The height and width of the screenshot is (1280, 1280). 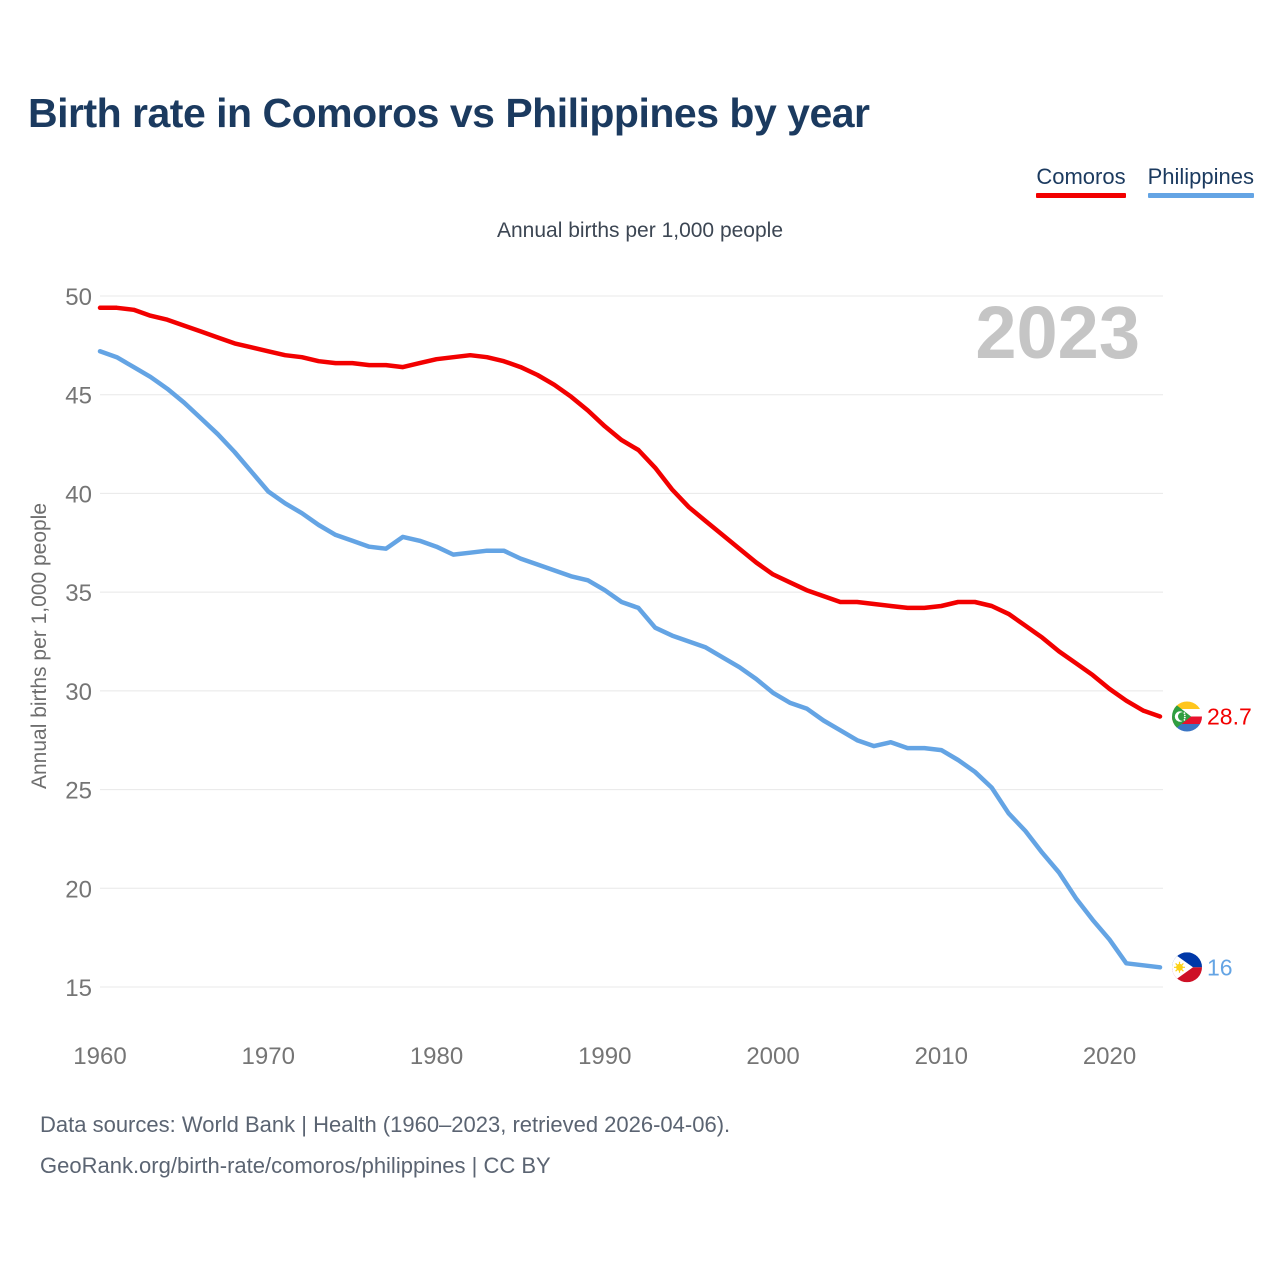 What do you see at coordinates (1187, 716) in the screenshot?
I see `comoros-flag-icon` at bounding box center [1187, 716].